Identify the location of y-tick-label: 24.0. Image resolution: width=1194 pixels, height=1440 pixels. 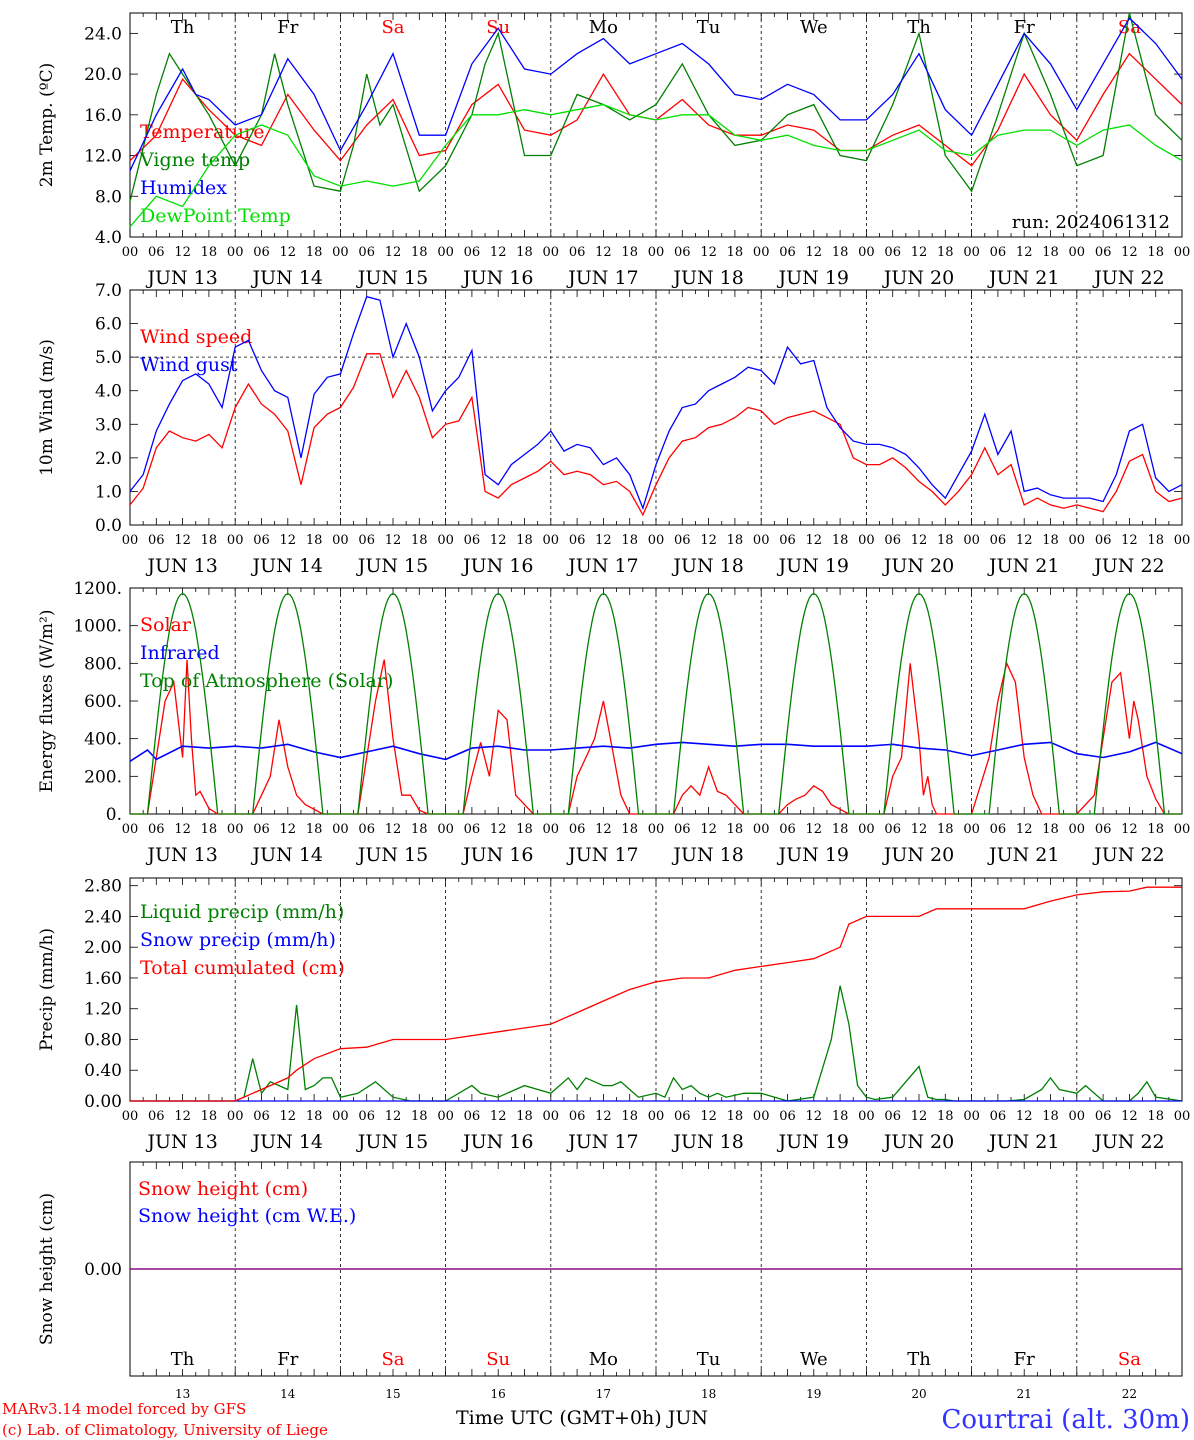
(103, 34).